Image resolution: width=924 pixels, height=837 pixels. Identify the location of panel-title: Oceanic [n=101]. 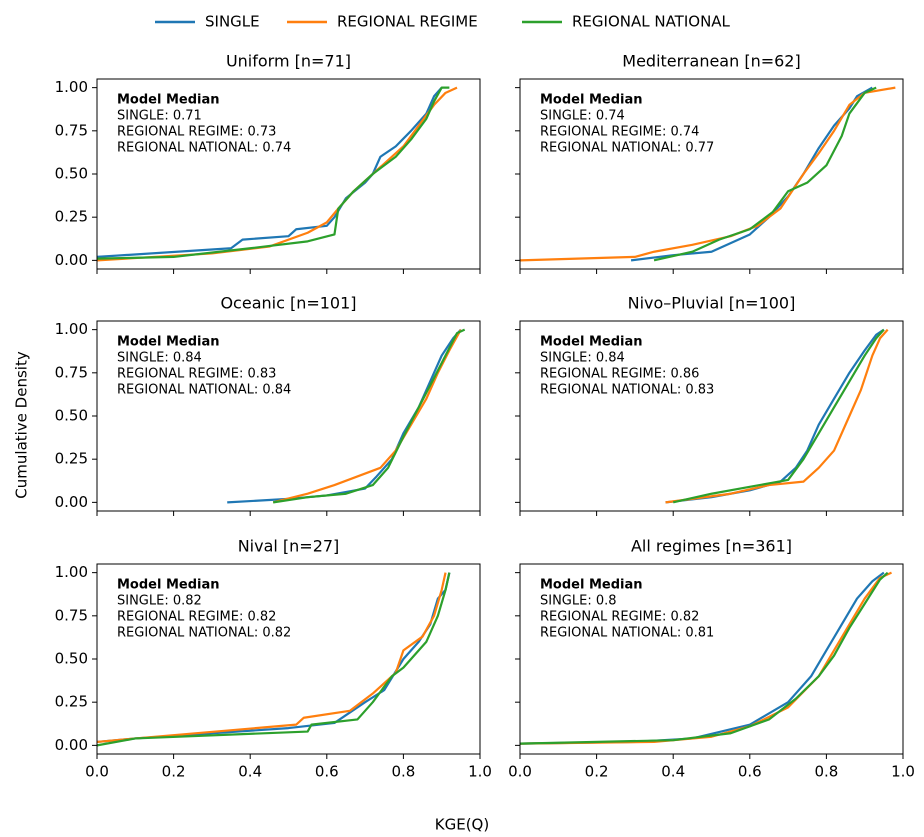
(288, 303).